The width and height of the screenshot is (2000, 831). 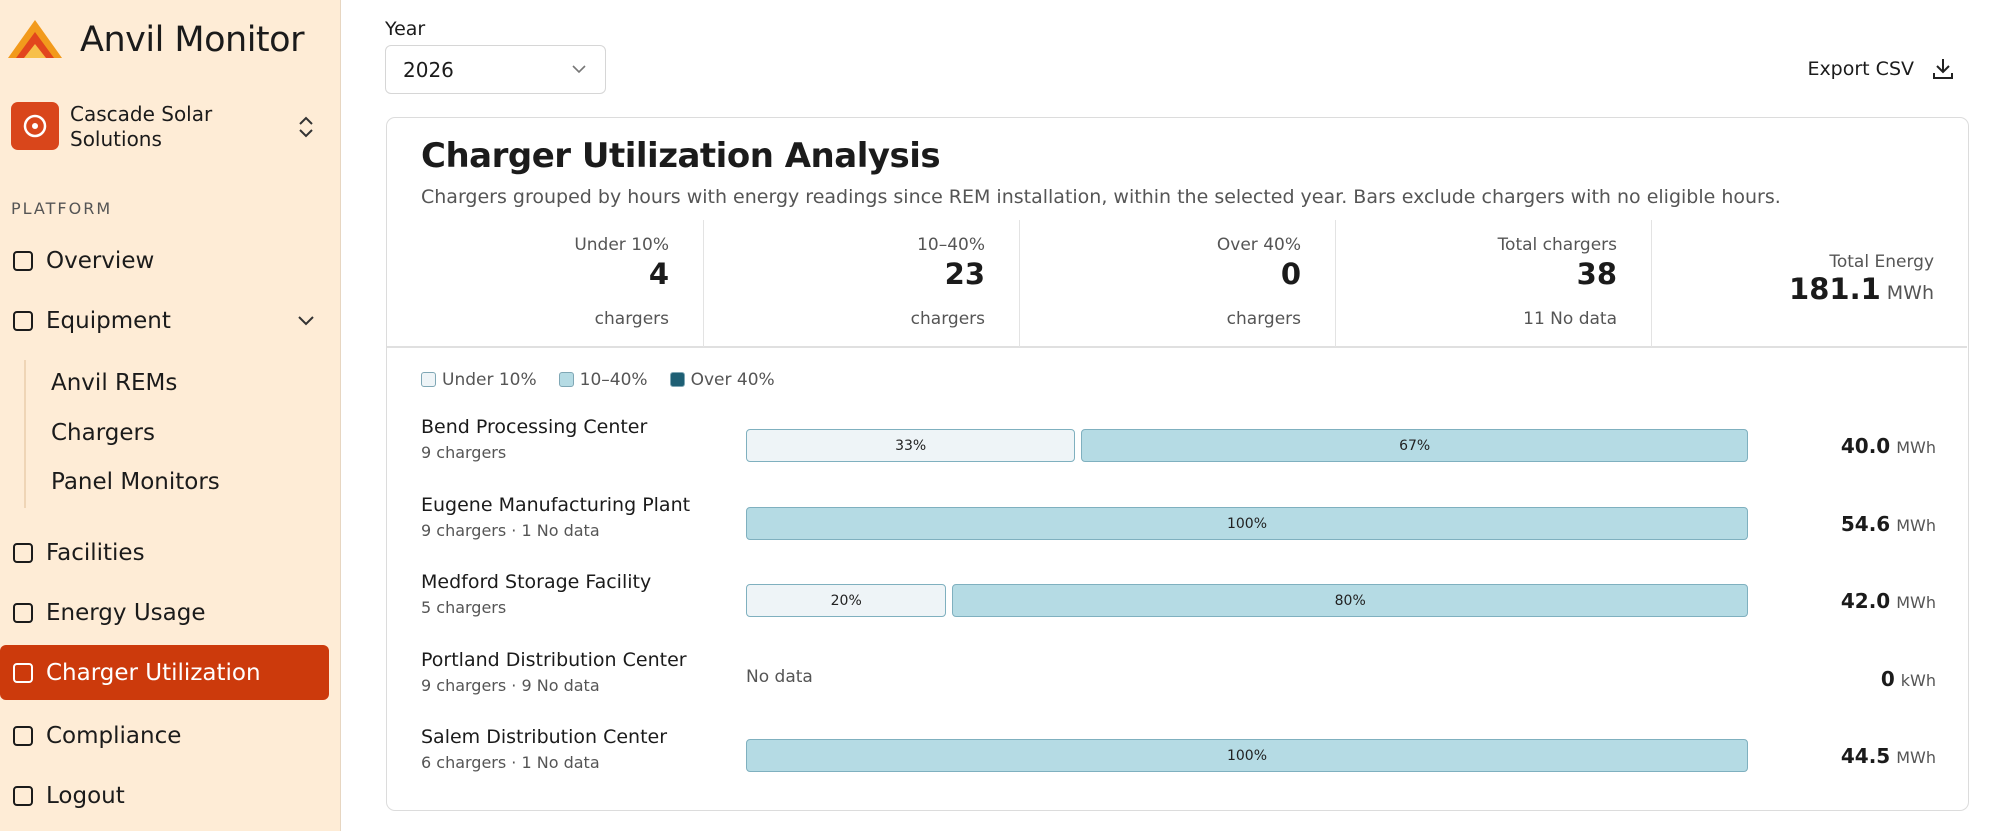 I want to click on stat-value: 23, so click(x=964, y=274).